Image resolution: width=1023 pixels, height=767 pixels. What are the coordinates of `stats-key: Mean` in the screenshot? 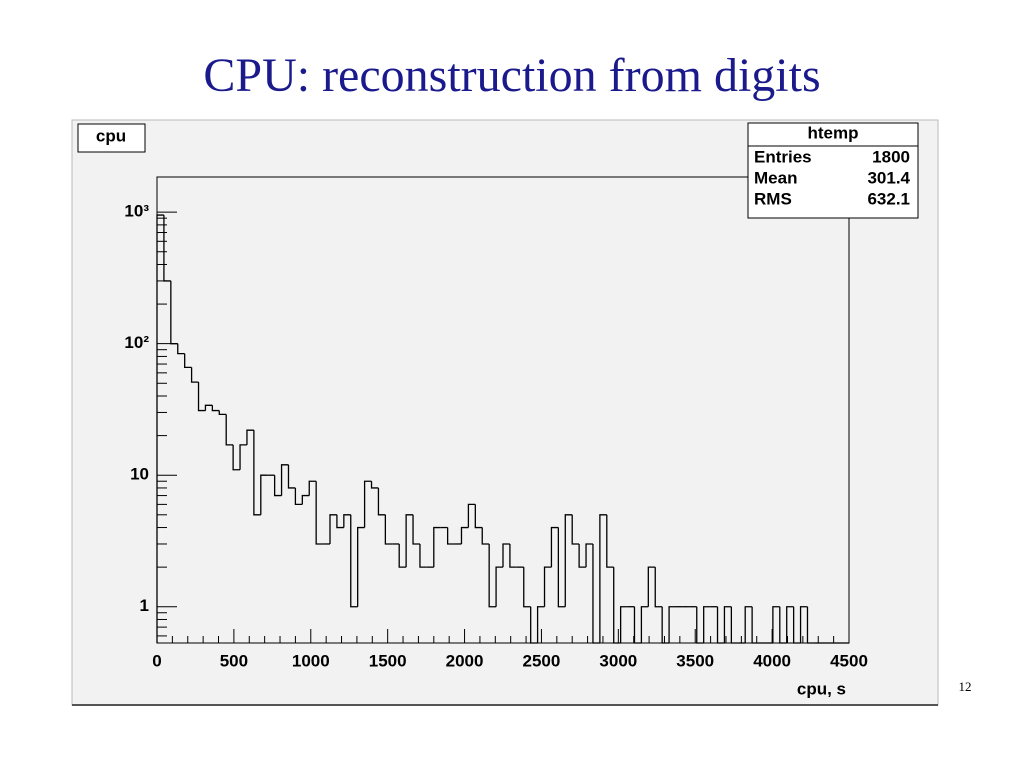 It's located at (775, 177).